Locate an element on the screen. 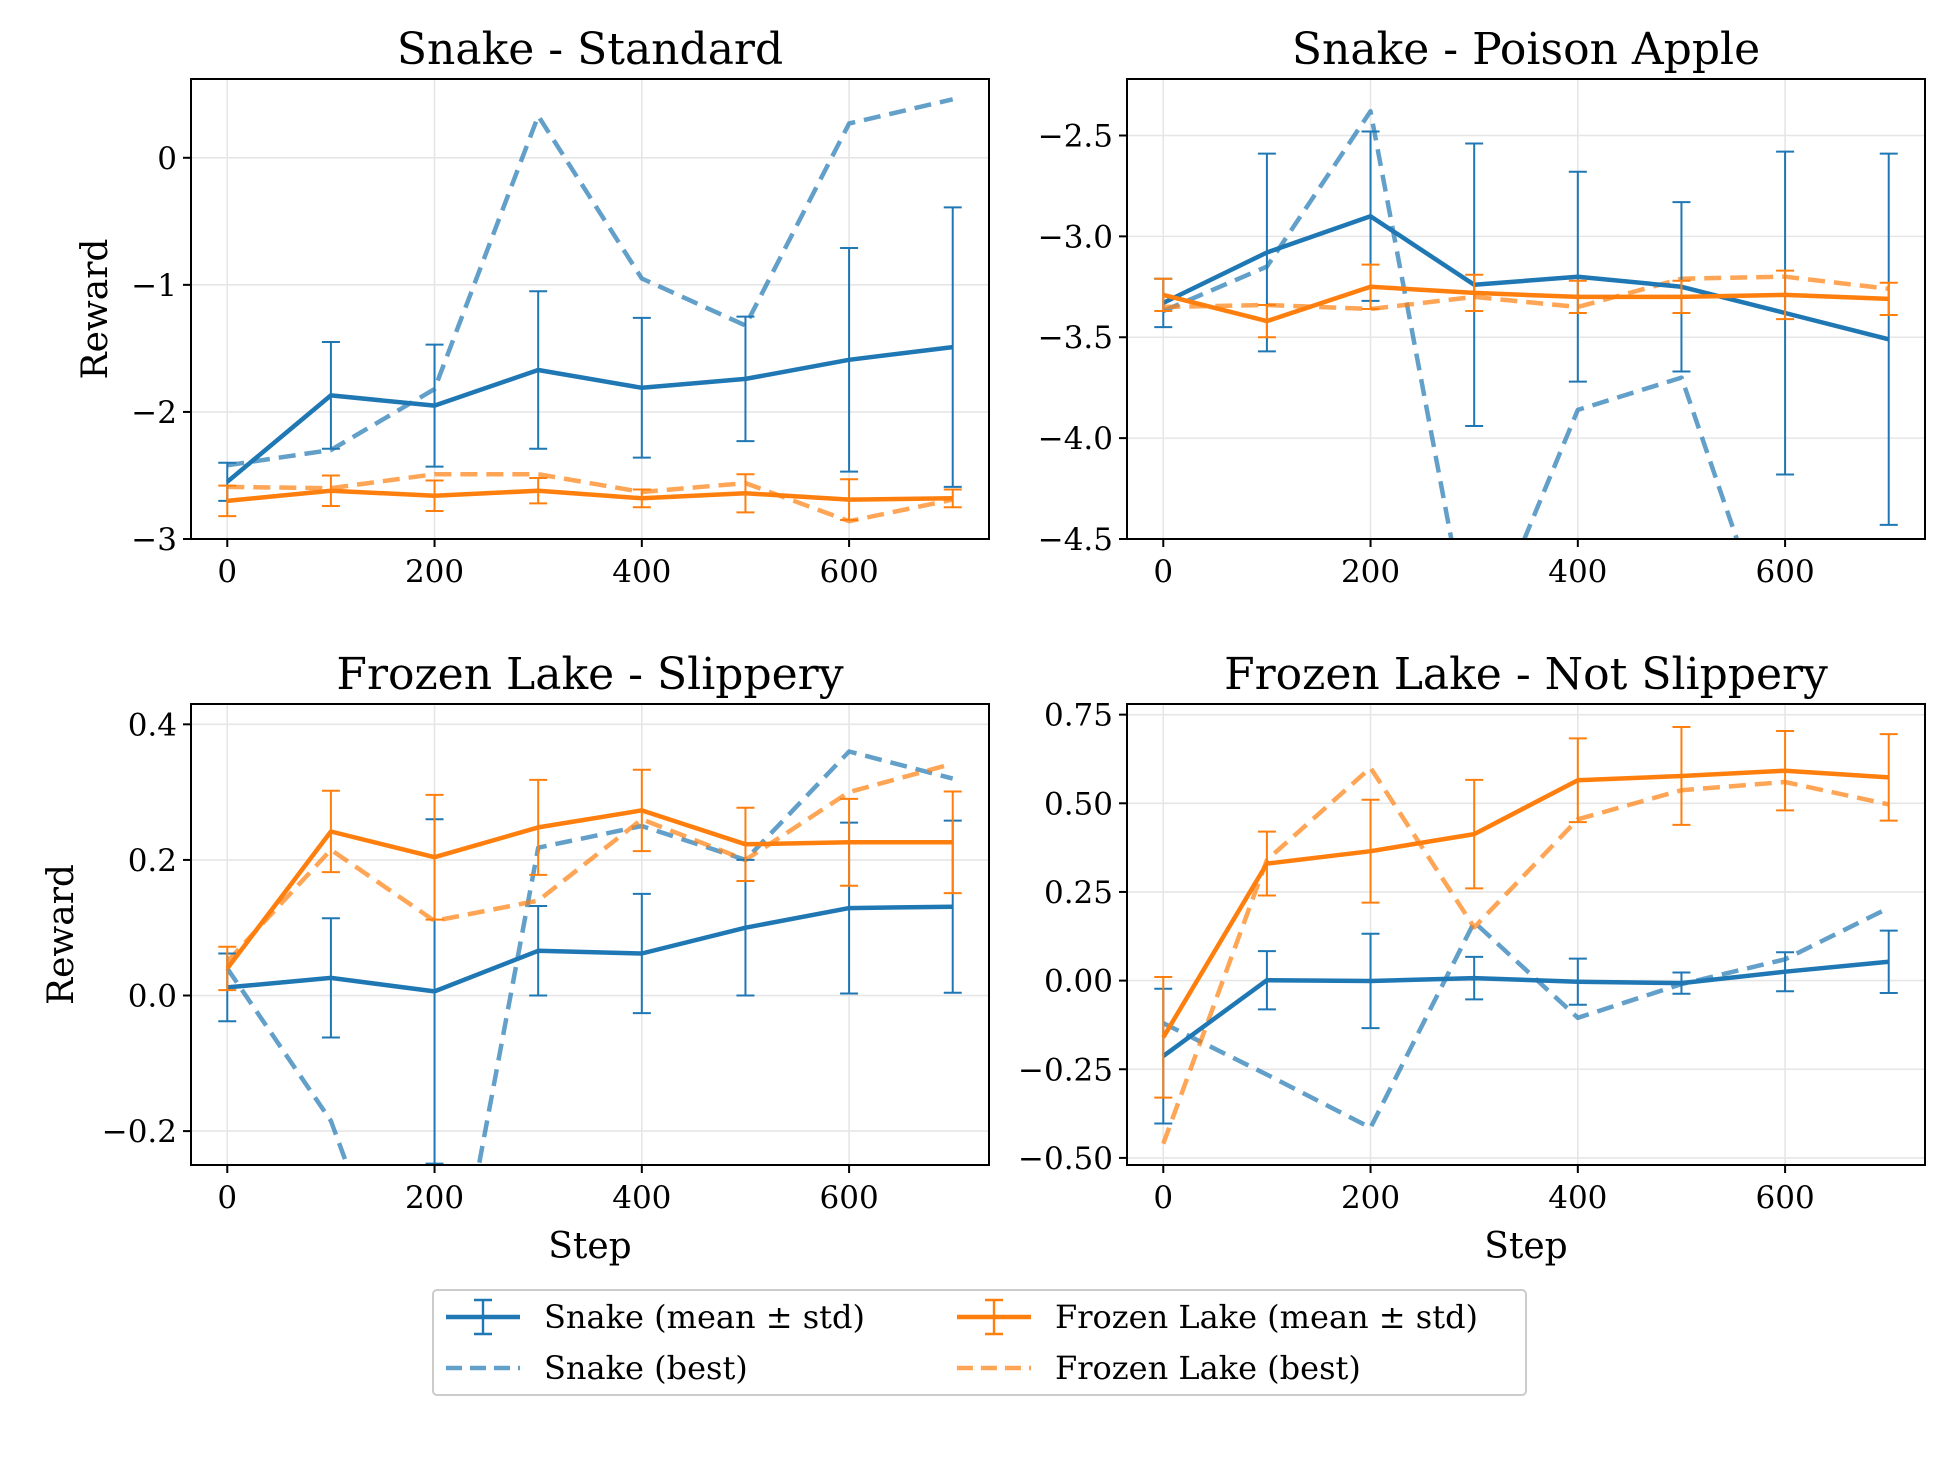 This screenshot has height=1484, width=1956. y-tick-label: −4.5 is located at coordinates (1075, 540).